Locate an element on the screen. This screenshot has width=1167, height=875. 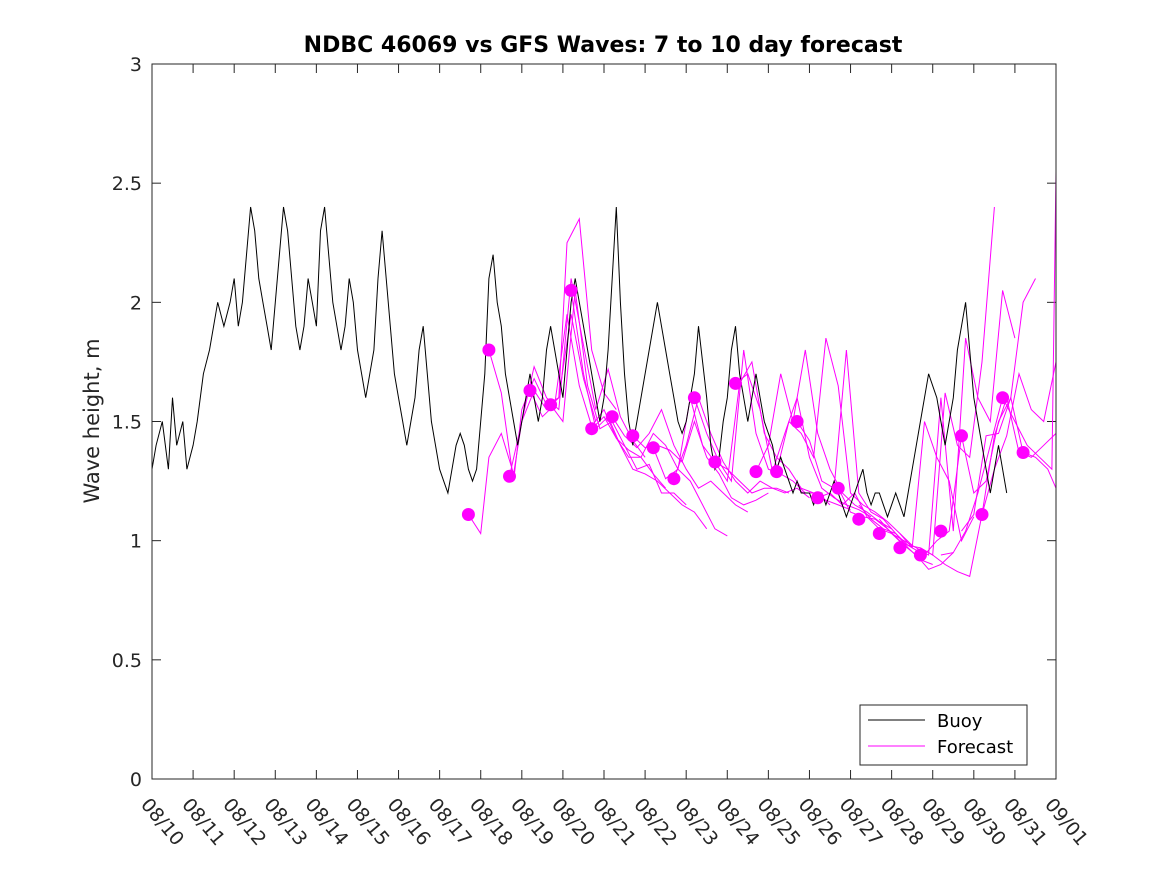
y-tick-label: 1.5 is located at coordinates (127, 423).